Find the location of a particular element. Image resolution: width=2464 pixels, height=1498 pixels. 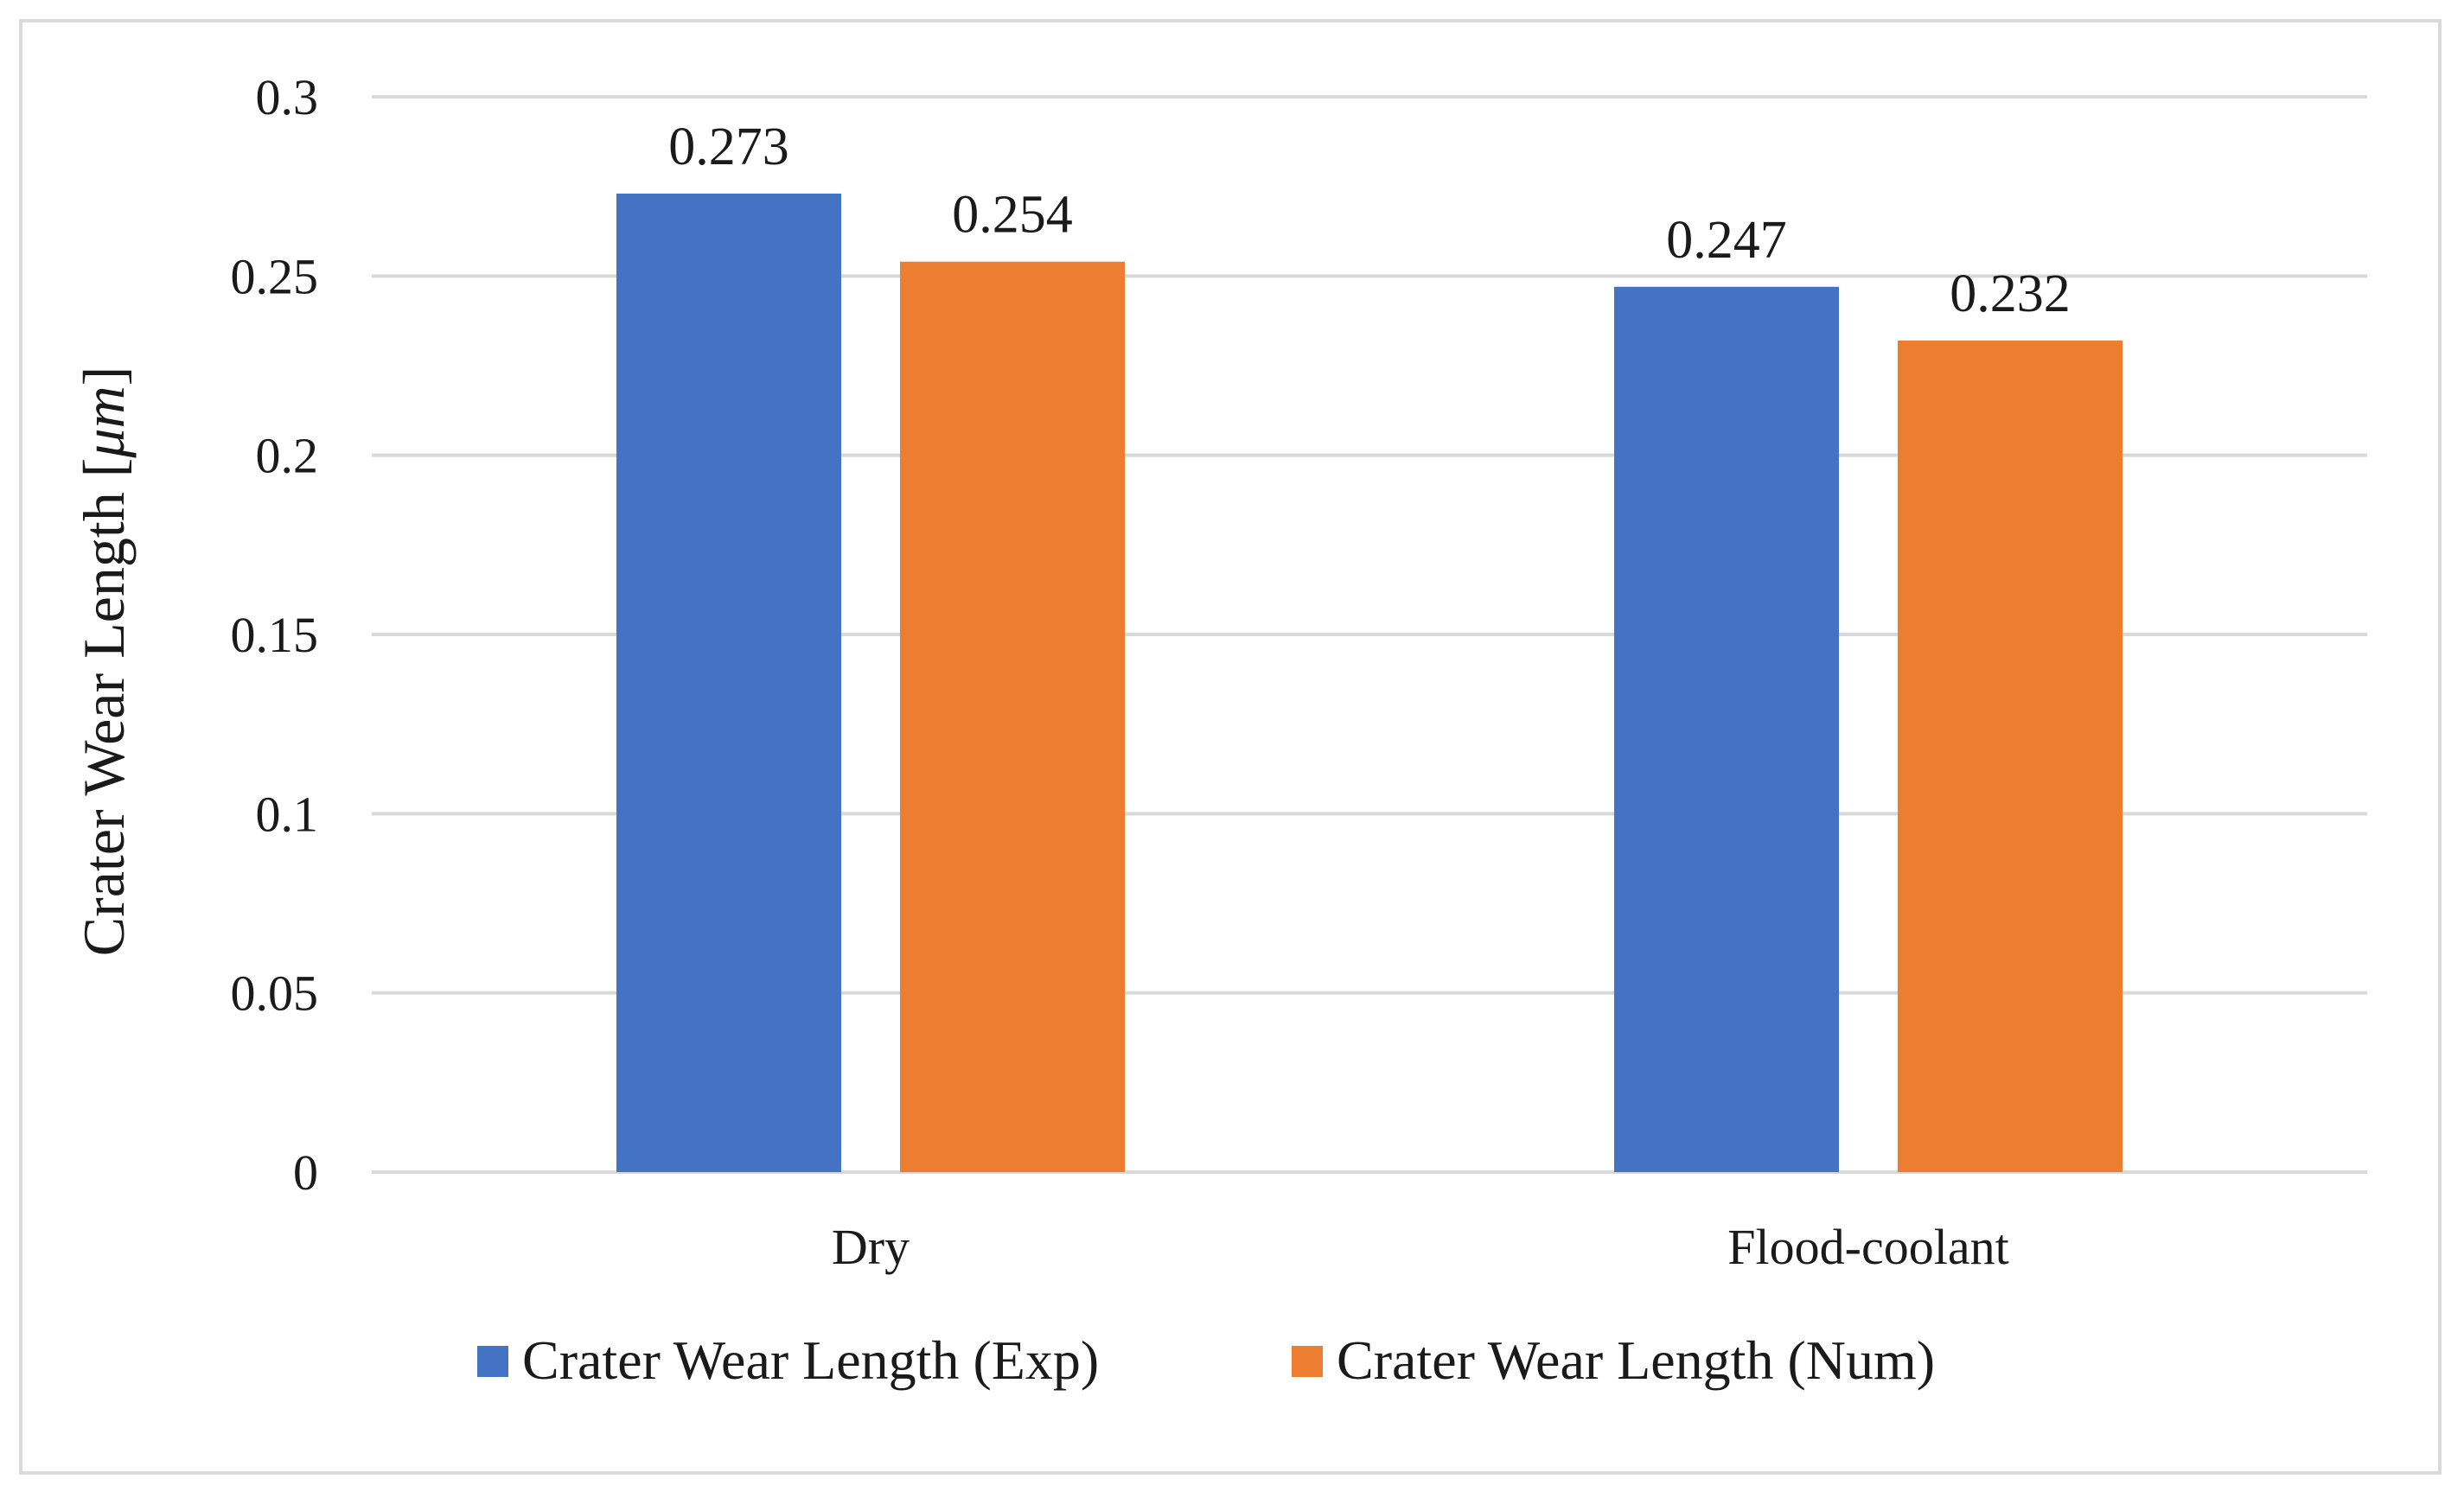

x-tick-label: Dry is located at coordinates (871, 1247).